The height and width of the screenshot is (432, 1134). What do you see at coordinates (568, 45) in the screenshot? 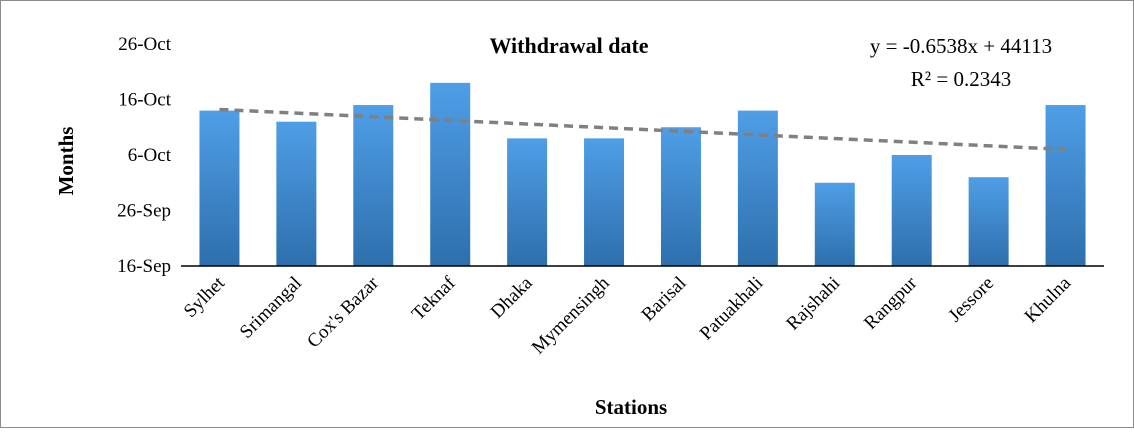
I see `chart-title: Withdrawal date` at bounding box center [568, 45].